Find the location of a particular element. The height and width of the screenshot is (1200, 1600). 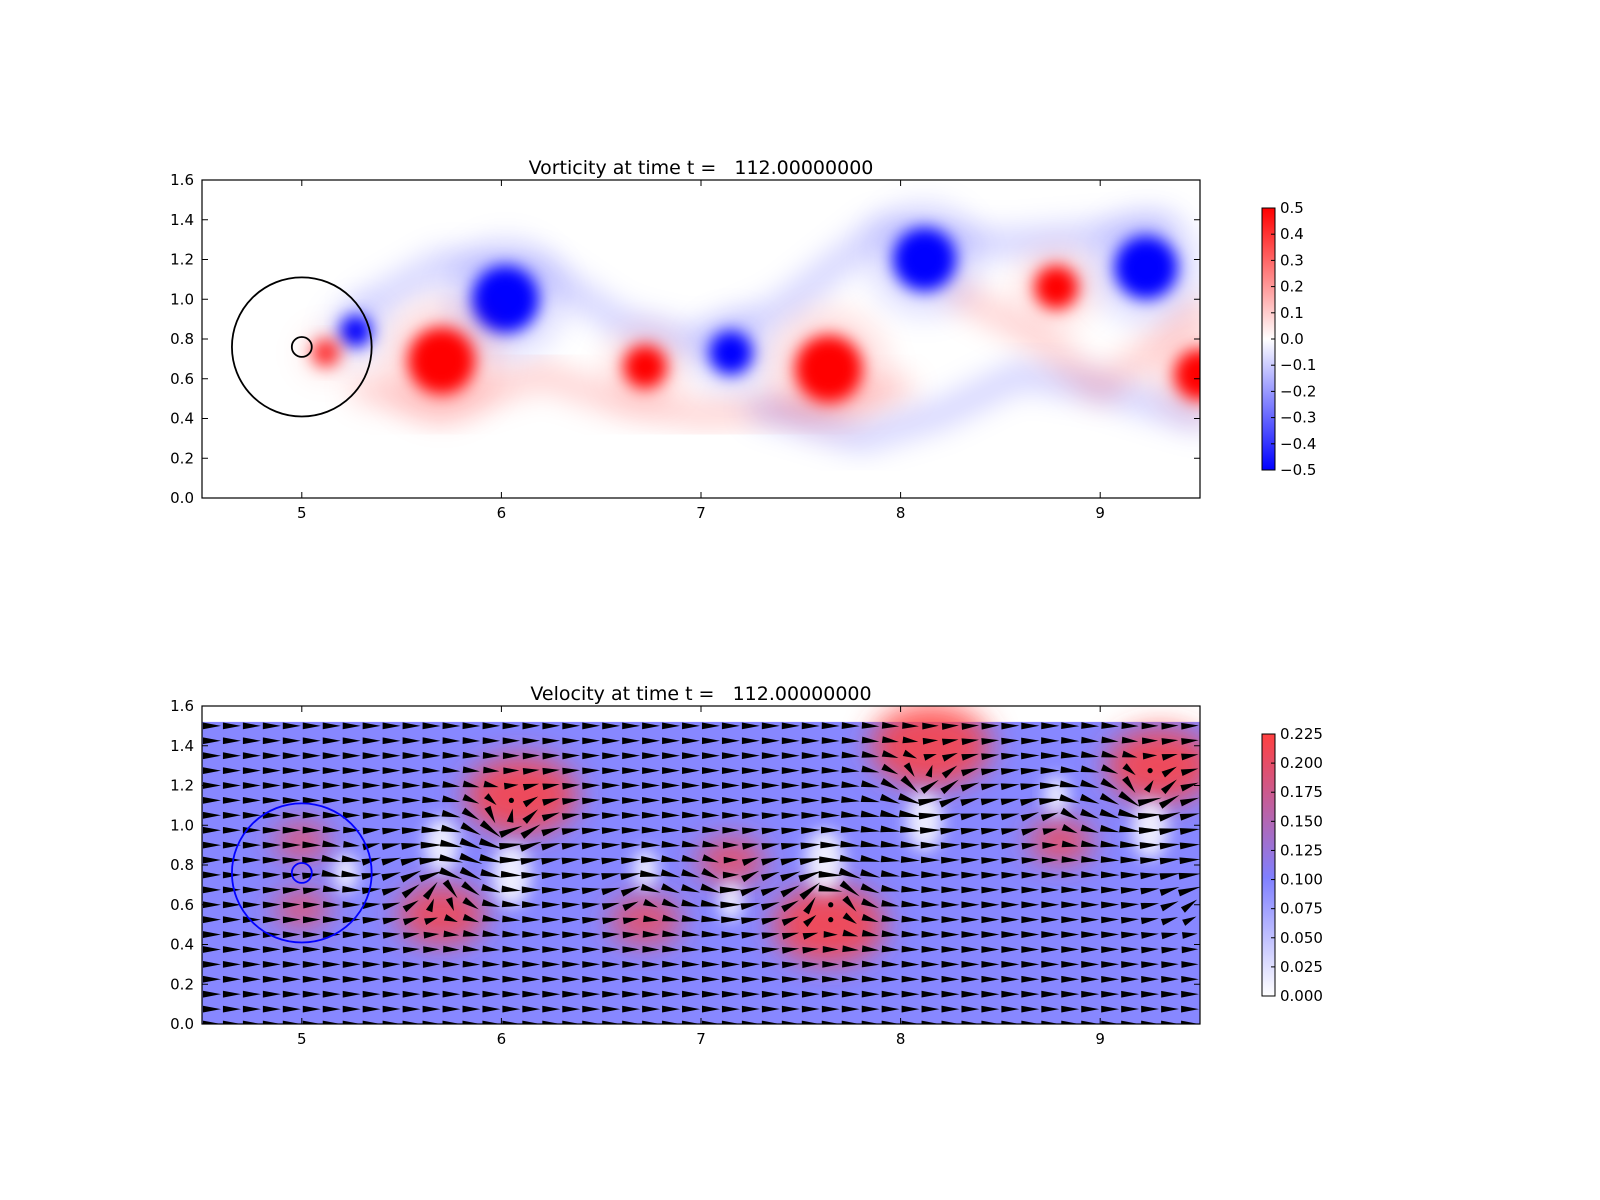

y-tick-label: 0.2 is located at coordinates (182, 984).